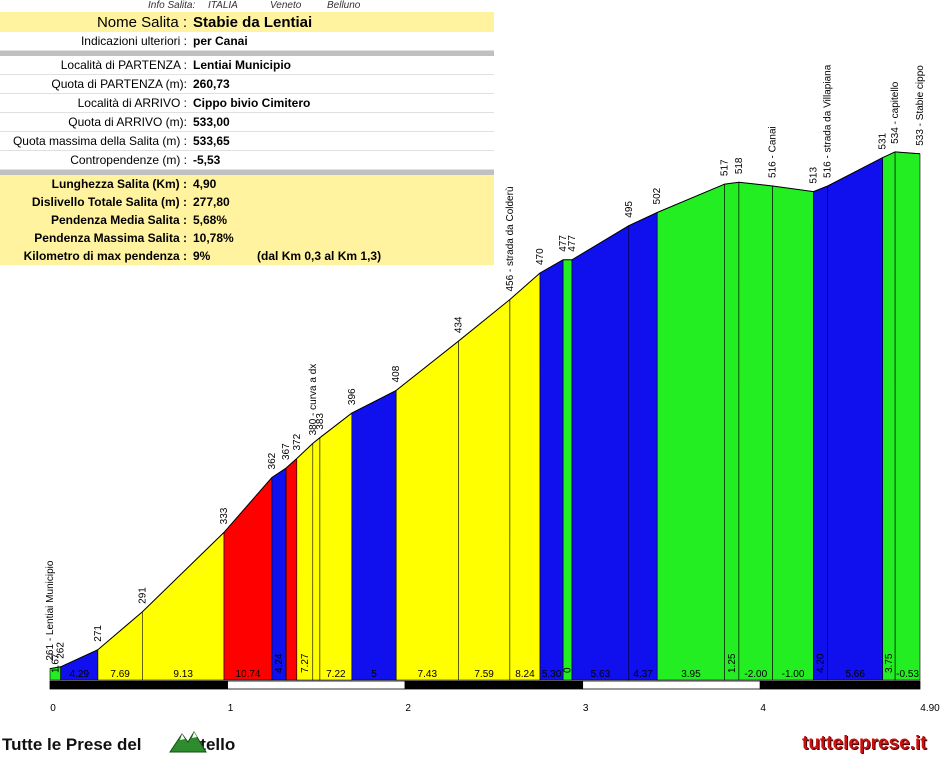 The height and width of the screenshot is (759, 950). What do you see at coordinates (95, 41) in the screenshot?
I see `extra-label: Indicazioni ulteriori :` at bounding box center [95, 41].